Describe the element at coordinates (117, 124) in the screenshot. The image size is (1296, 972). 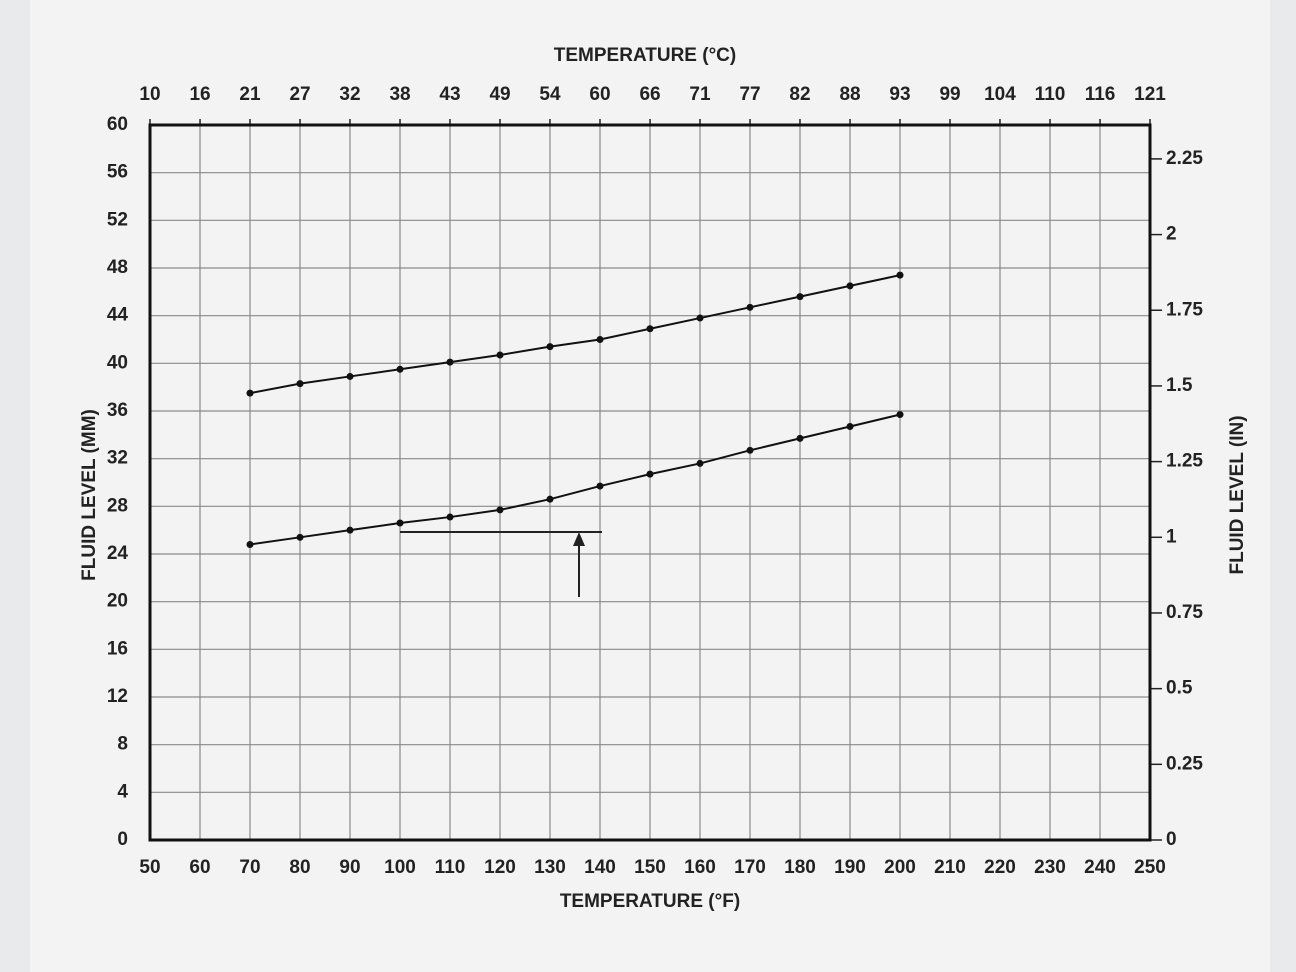
I see `y-tick-label: 60` at that location.